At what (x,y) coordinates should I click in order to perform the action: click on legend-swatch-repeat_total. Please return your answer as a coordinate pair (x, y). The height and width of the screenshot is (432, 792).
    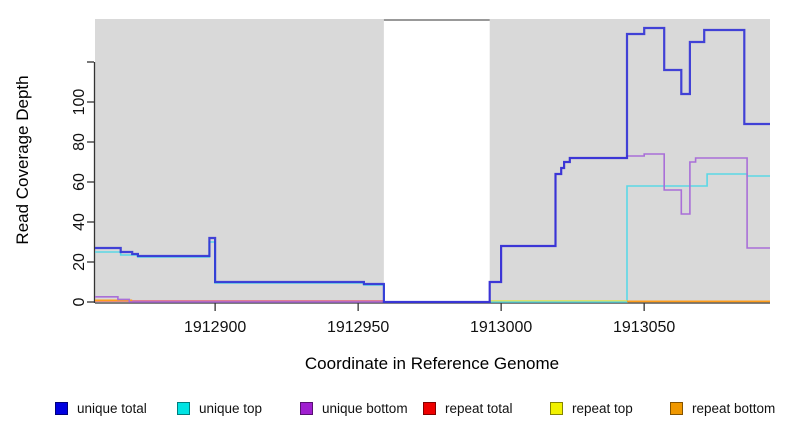
    Looking at the image, I should click on (429, 408).